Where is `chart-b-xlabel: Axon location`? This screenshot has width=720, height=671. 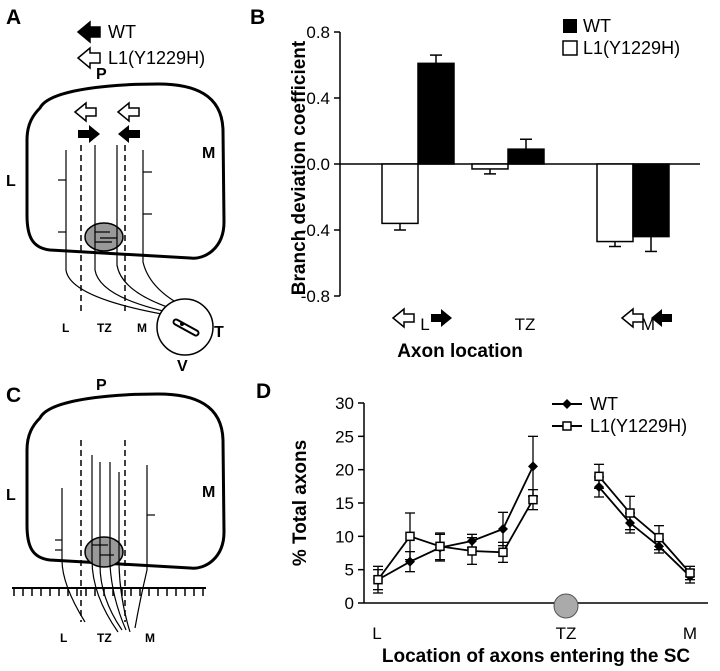 chart-b-xlabel: Axon location is located at coordinates (460, 351).